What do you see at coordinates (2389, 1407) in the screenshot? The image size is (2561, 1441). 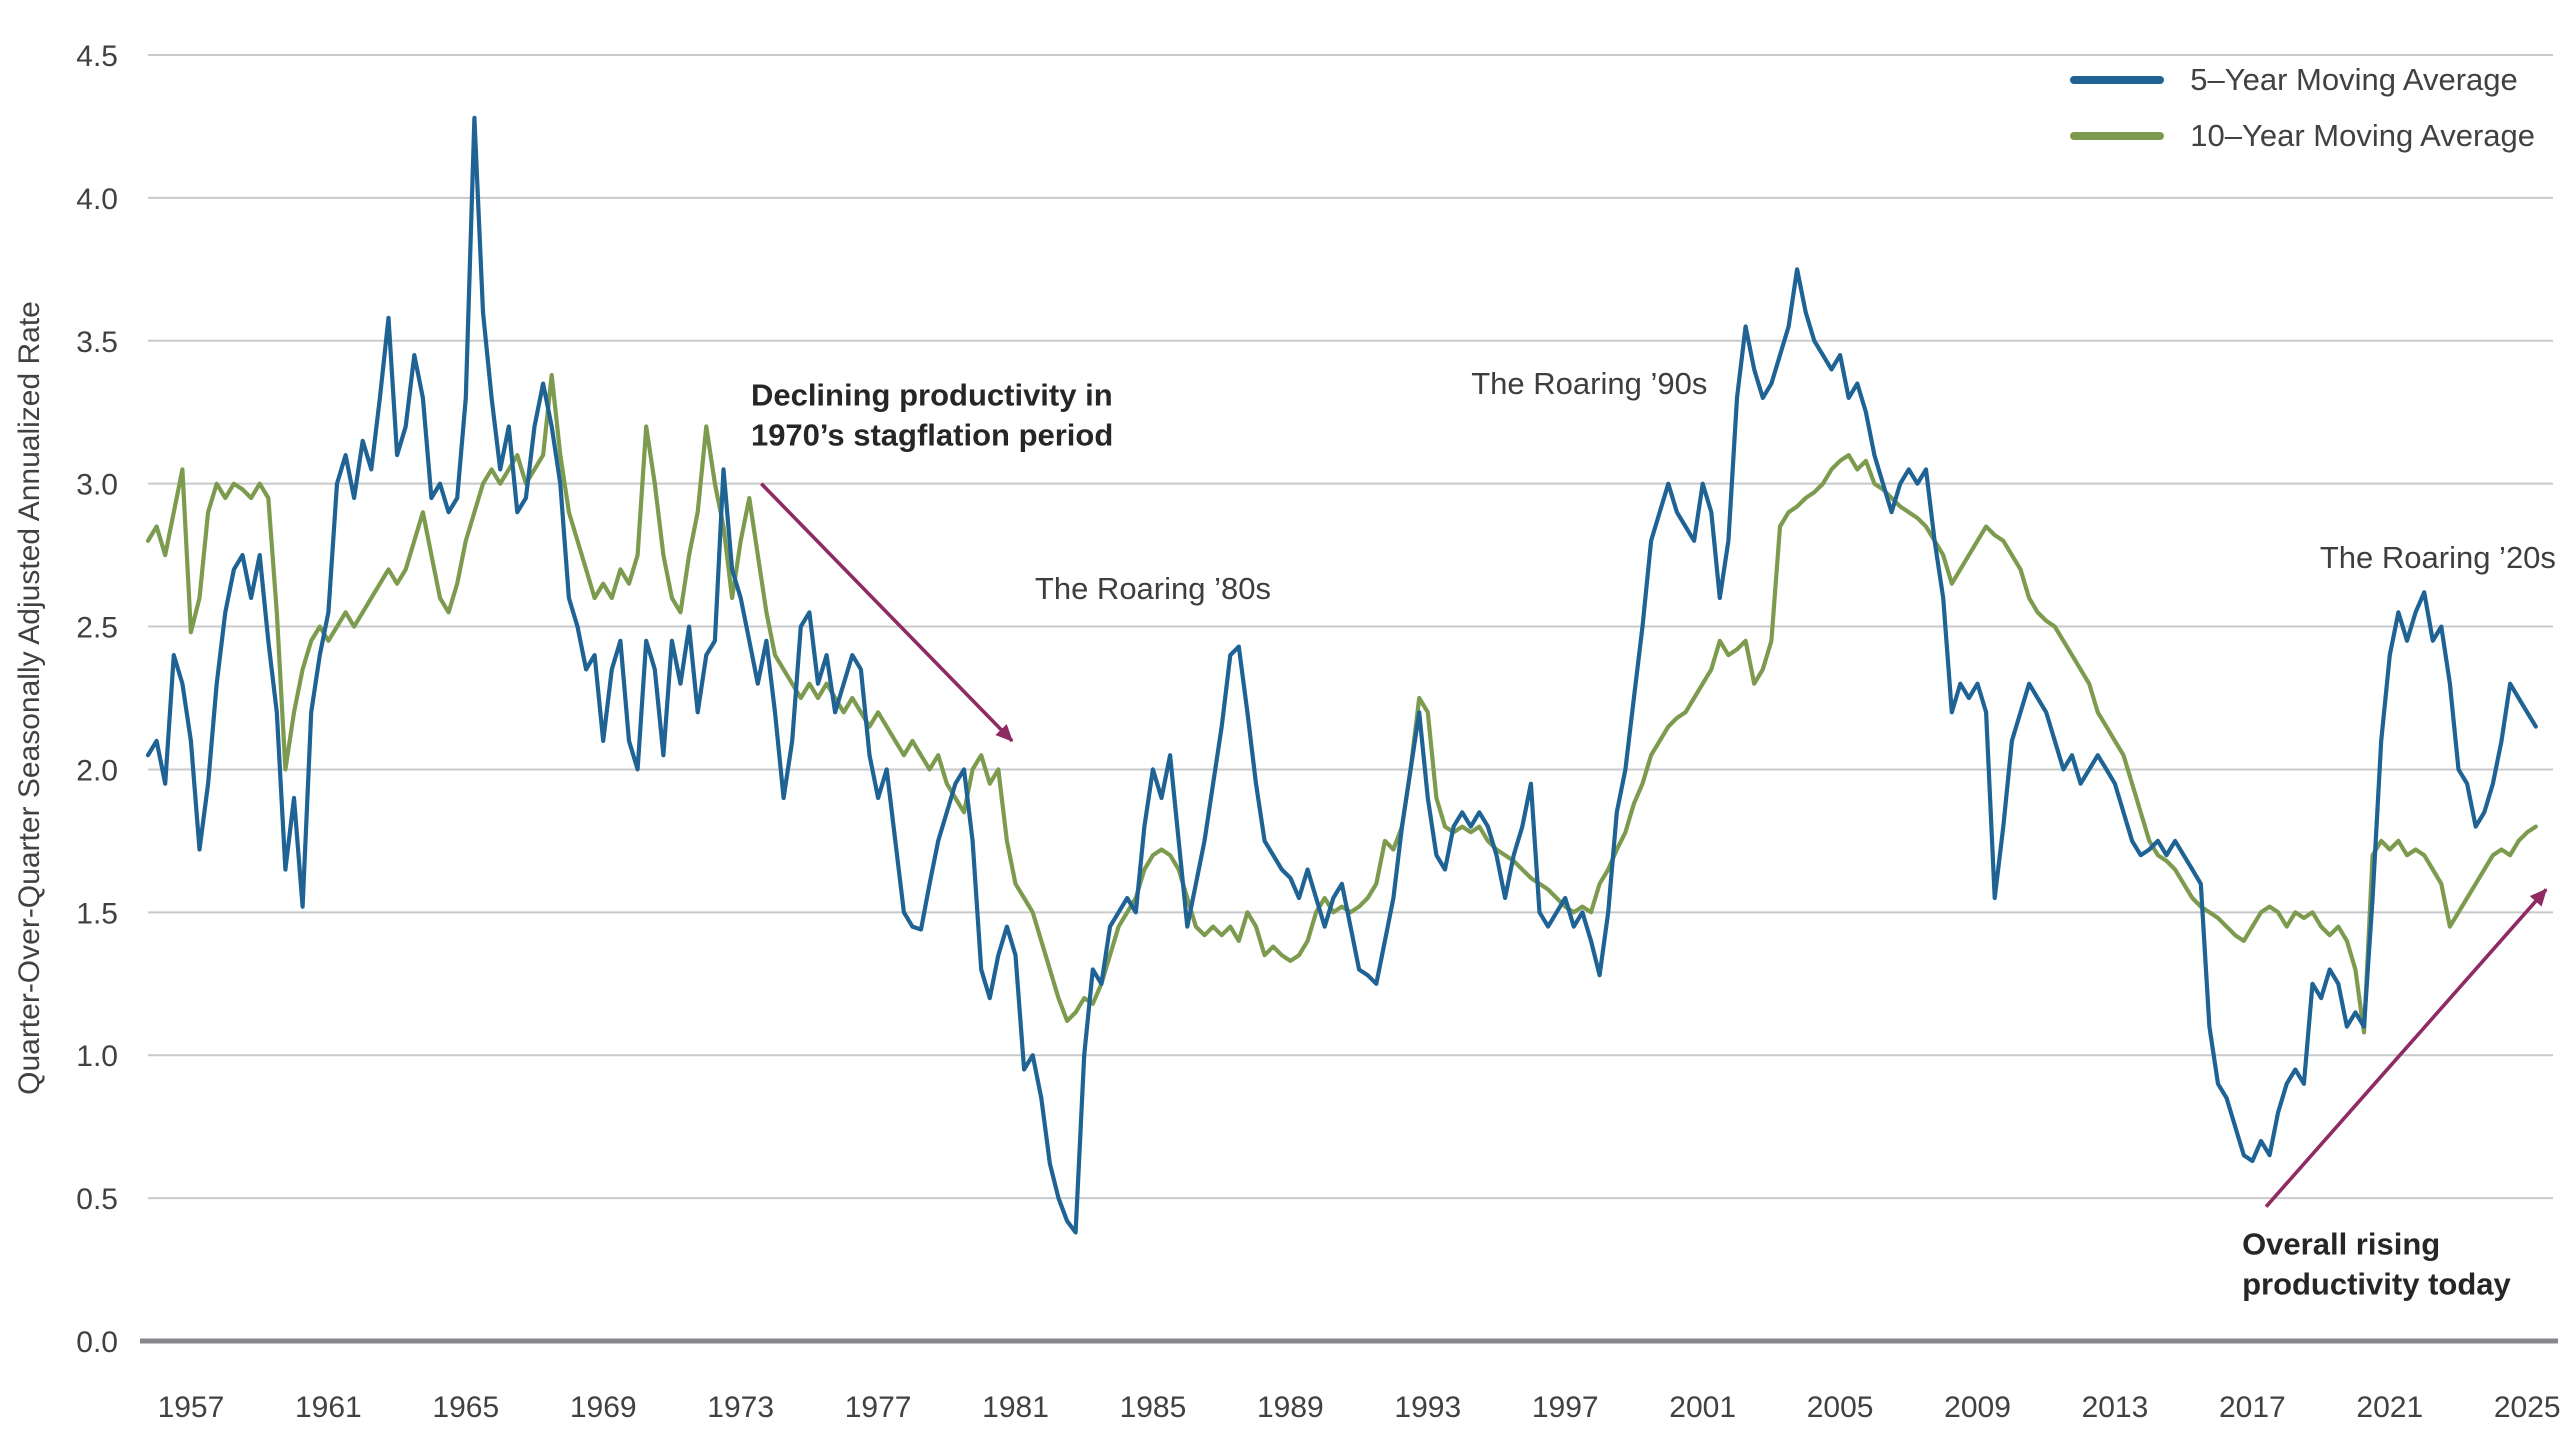 I see `svg-text: 2021` at bounding box center [2389, 1407].